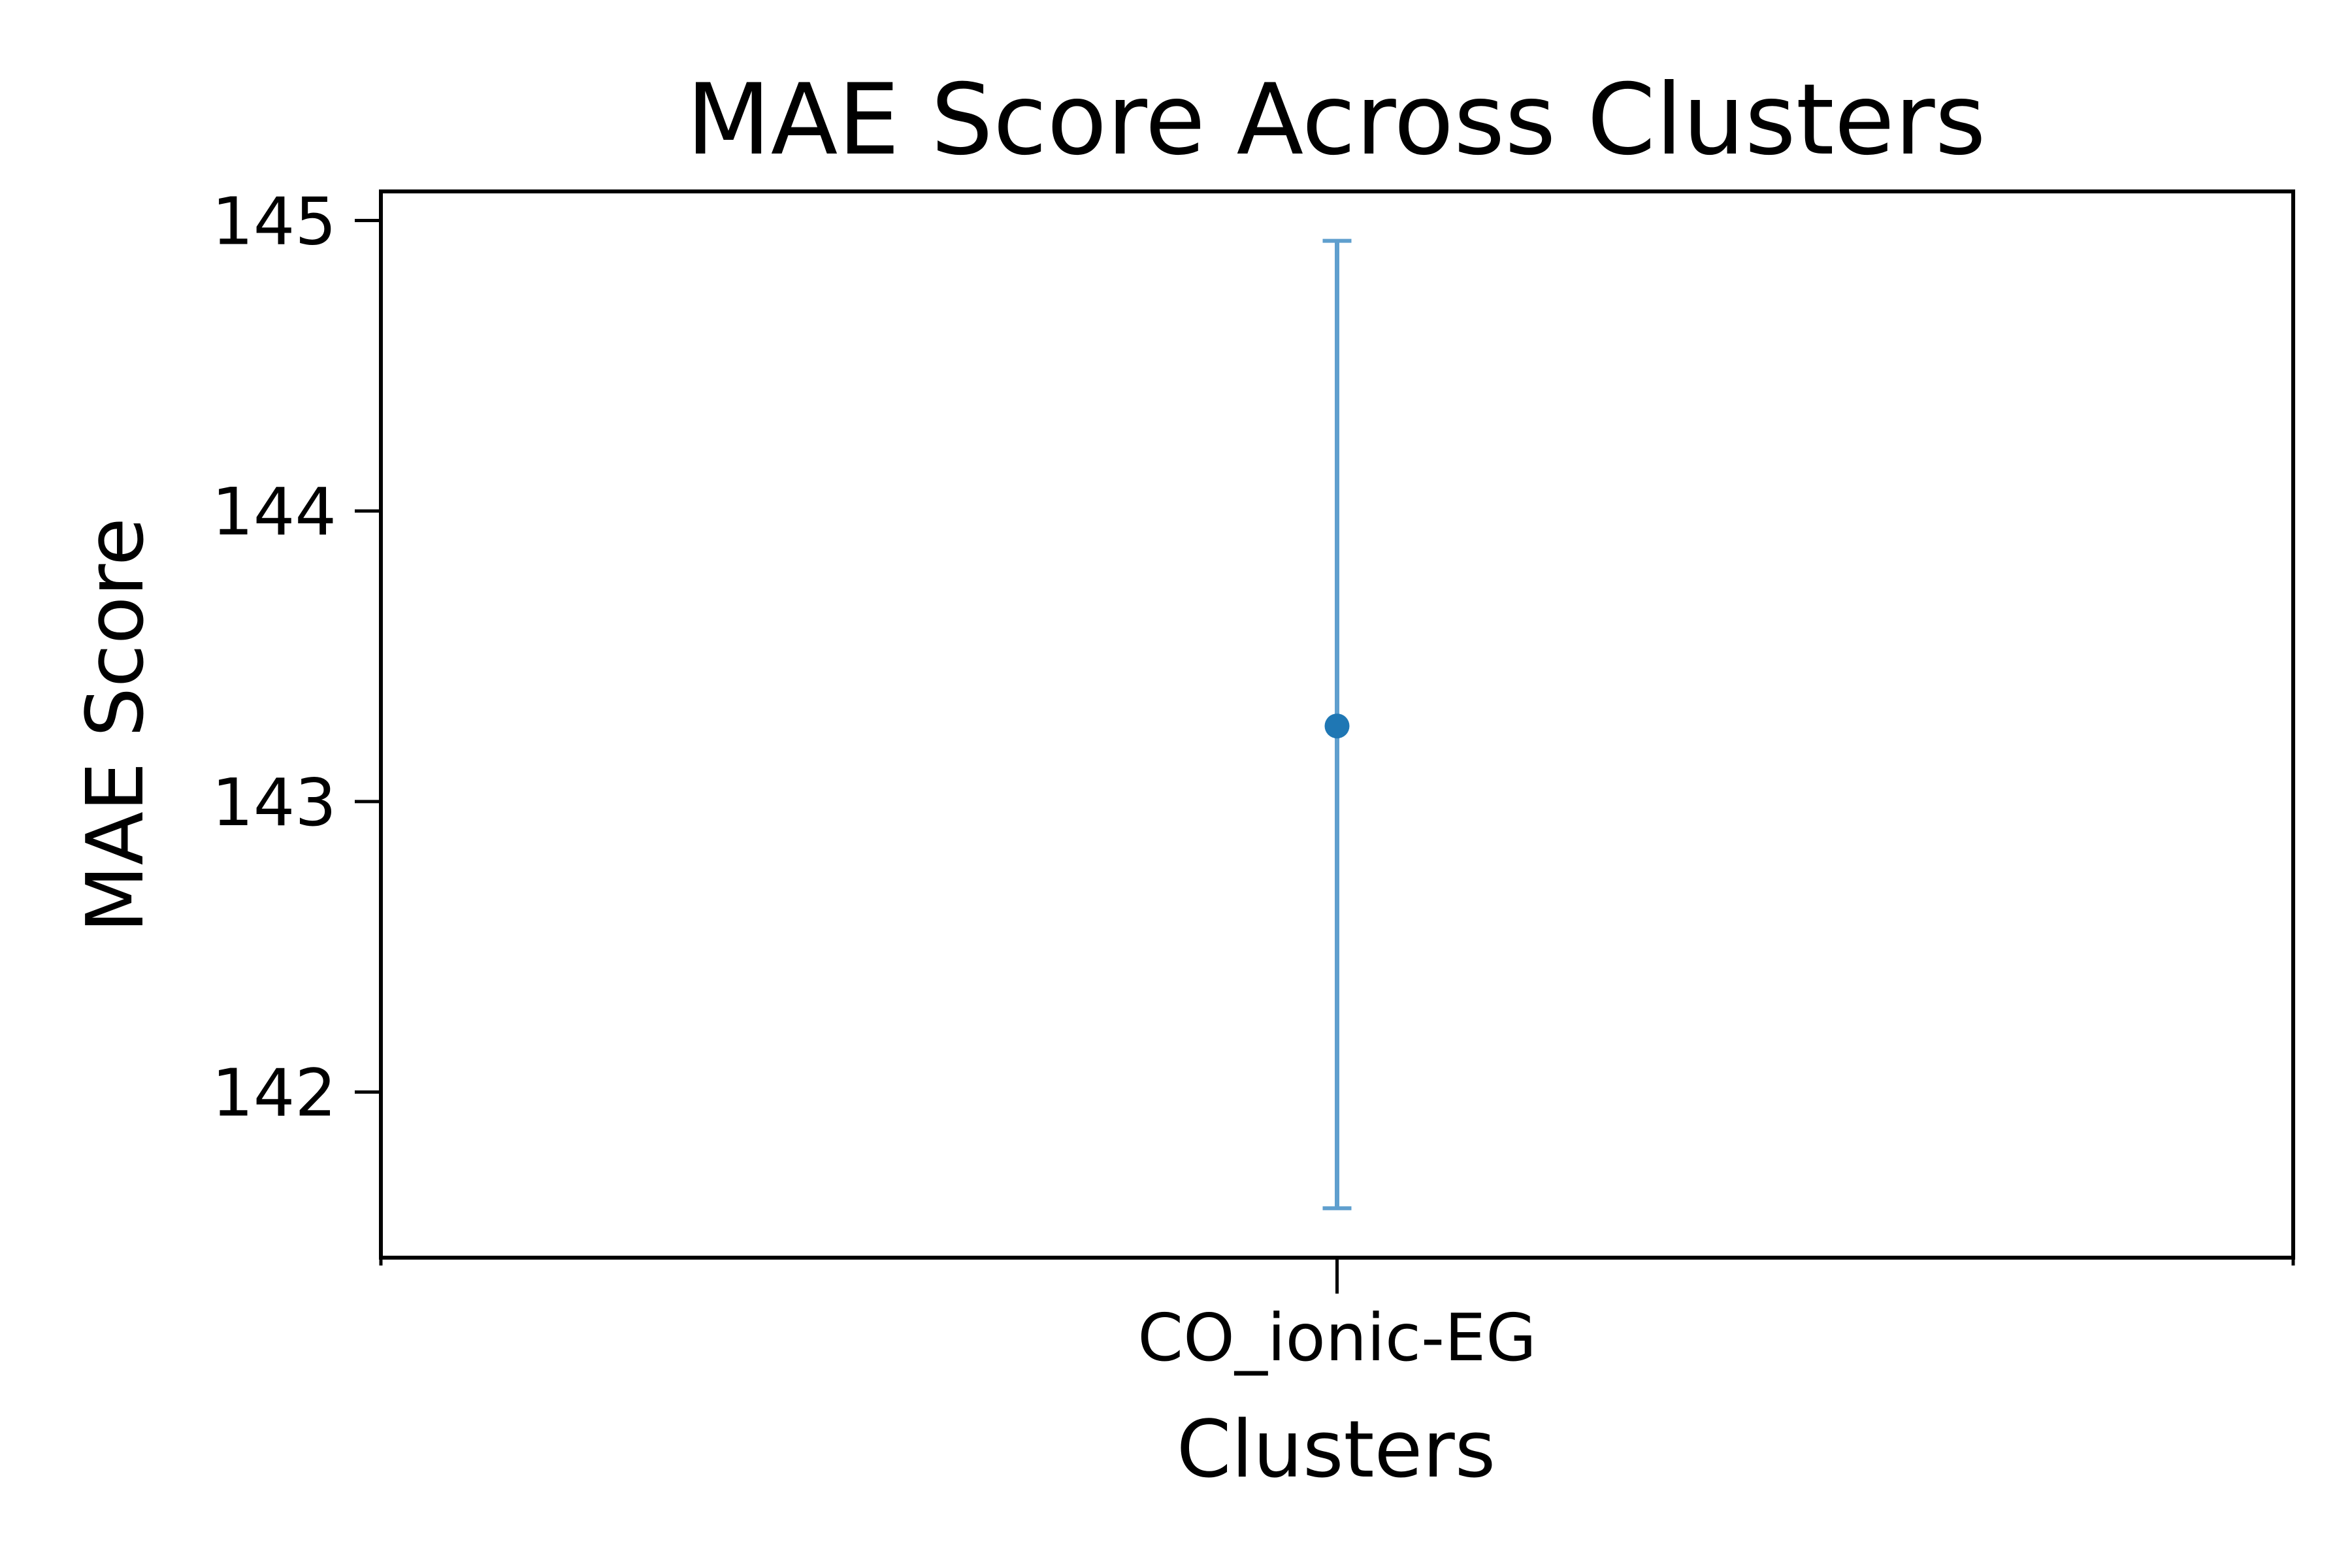  Describe the element at coordinates (1336, 1450) in the screenshot. I see `x-axis-label: Clusters` at that location.